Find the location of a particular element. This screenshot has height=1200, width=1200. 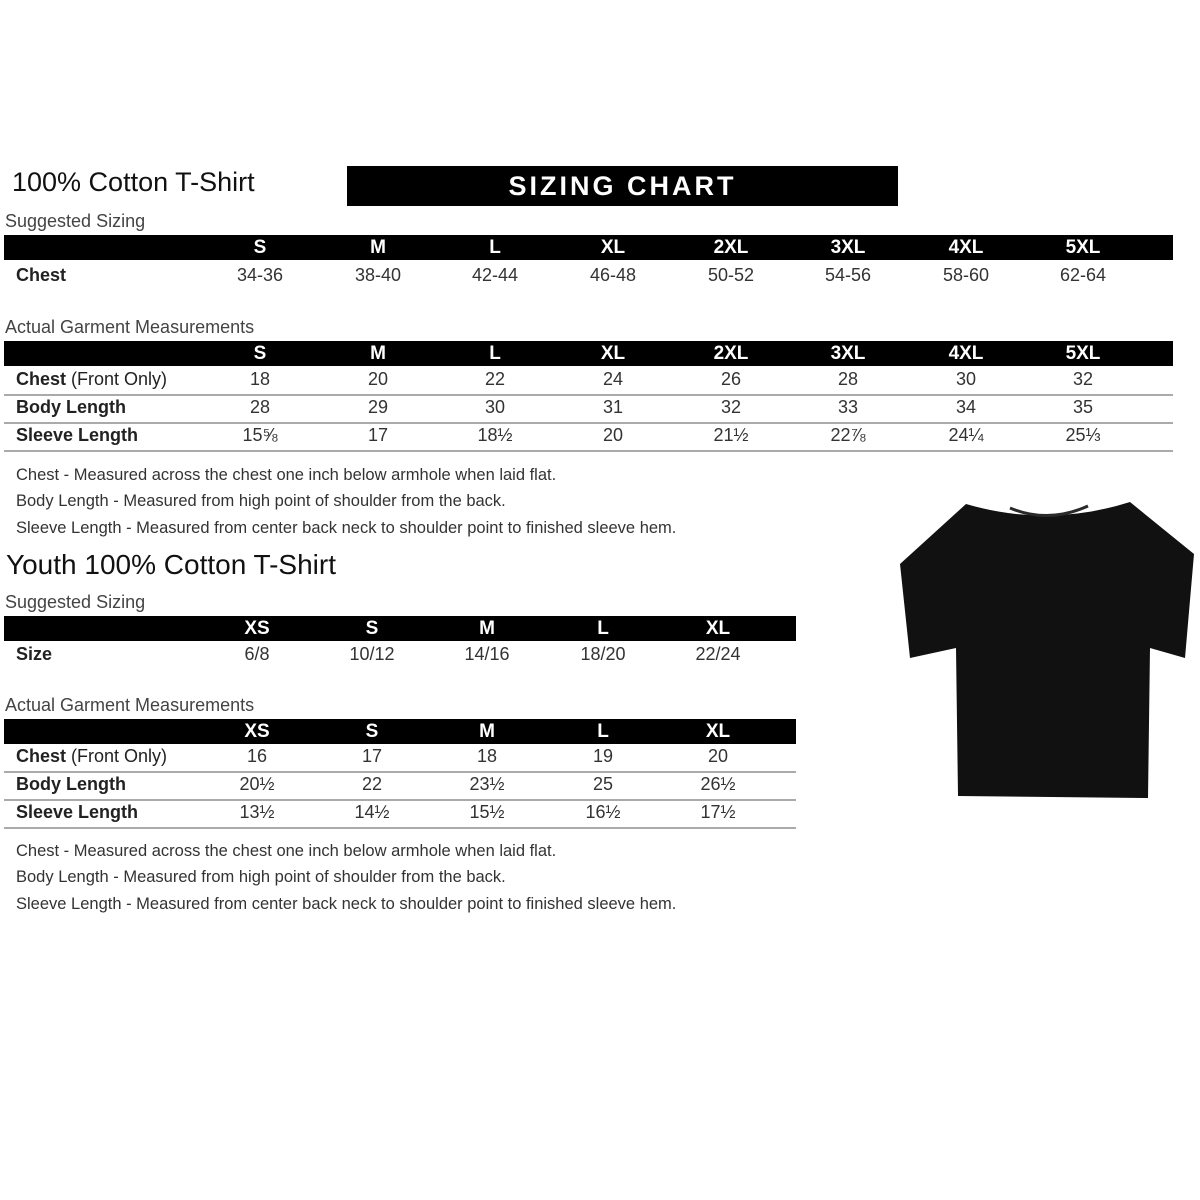

table-cell: 17½ is located at coordinates (718, 812).